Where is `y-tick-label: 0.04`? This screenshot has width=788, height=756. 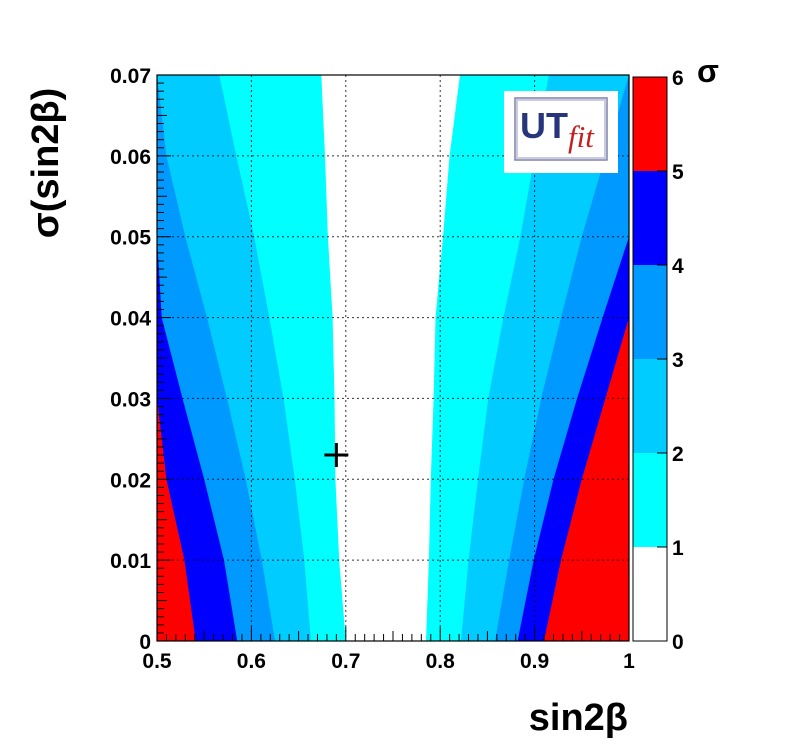
y-tick-label: 0.04 is located at coordinates (130, 319).